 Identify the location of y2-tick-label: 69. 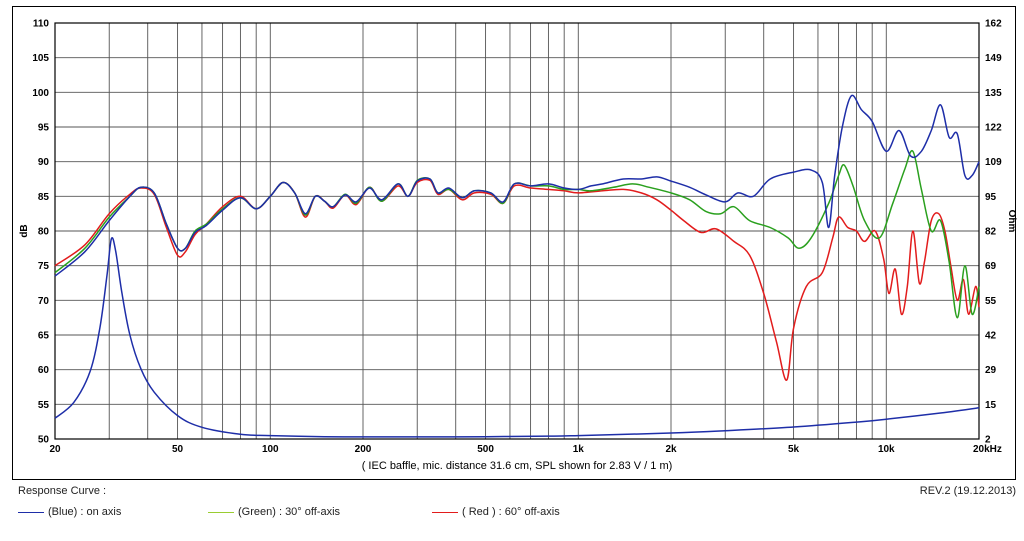
(991, 266).